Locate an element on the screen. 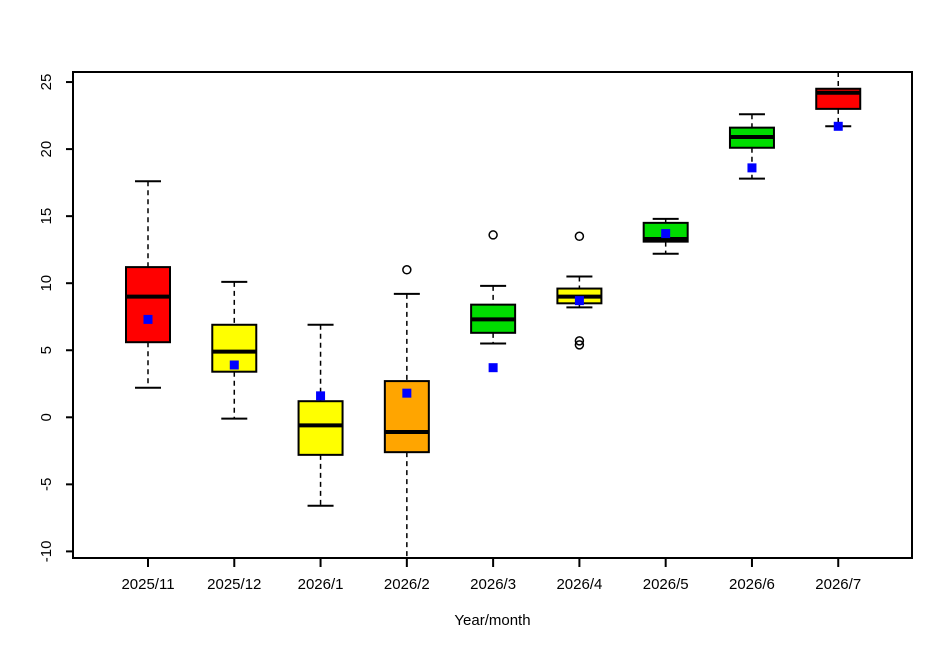 This screenshot has width=950, height=650. y-tick-label: -5 is located at coordinates (46, 484).